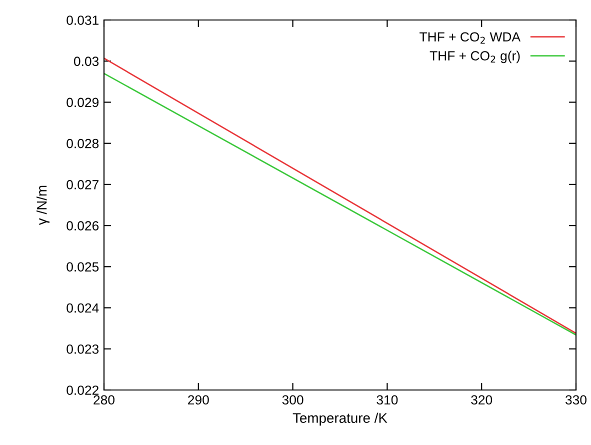 This screenshot has height=445, width=591. Describe the element at coordinates (475, 57) in the screenshot. I see `legend-label: THF + CO$_{2}$ g(r)` at that location.